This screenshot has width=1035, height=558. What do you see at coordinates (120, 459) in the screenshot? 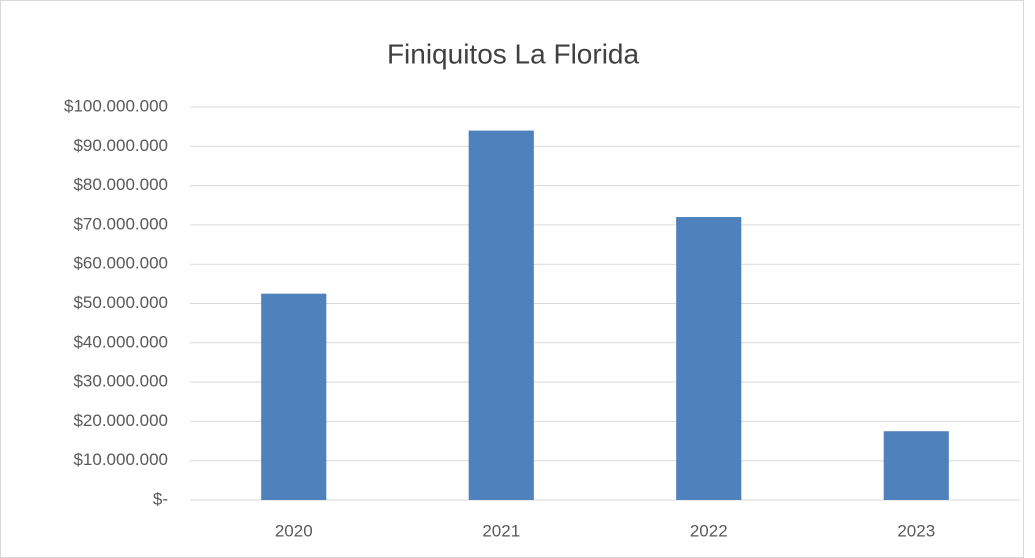
I see `y-tick-label: $10.000.000` at bounding box center [120, 459].